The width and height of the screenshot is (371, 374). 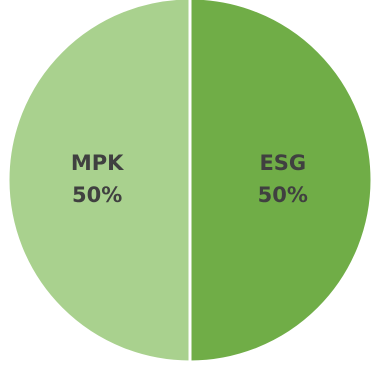 What do you see at coordinates (283, 195) in the screenshot?
I see `slice-percent-esg: 50%` at bounding box center [283, 195].